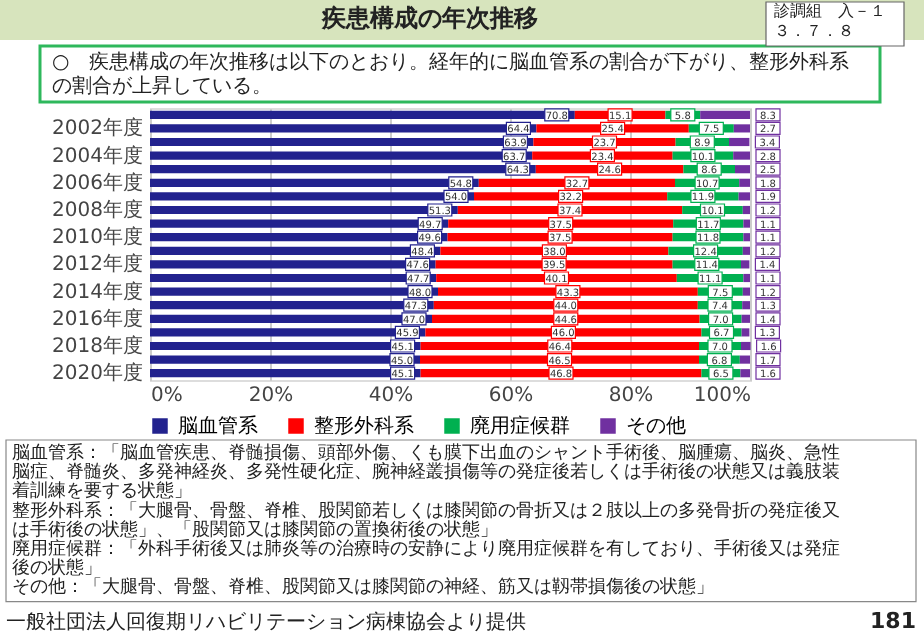 This screenshot has height=640, width=924. I want to click on x-tick-label: 20%, so click(271, 396).